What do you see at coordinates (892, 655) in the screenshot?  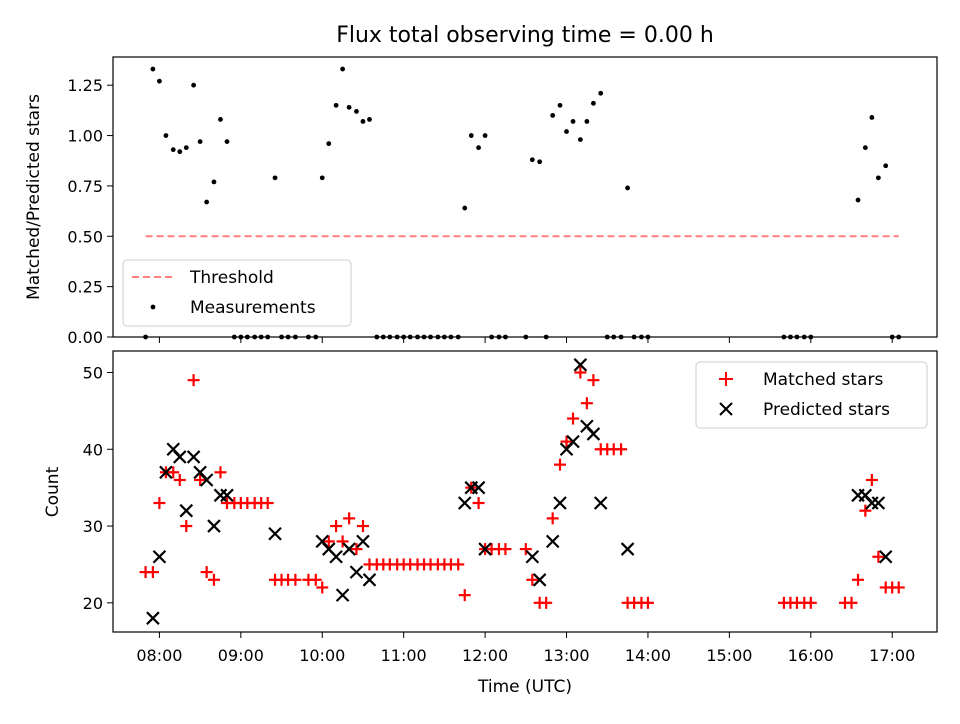 I see `counts-xtick-label: 17:00` at bounding box center [892, 655].